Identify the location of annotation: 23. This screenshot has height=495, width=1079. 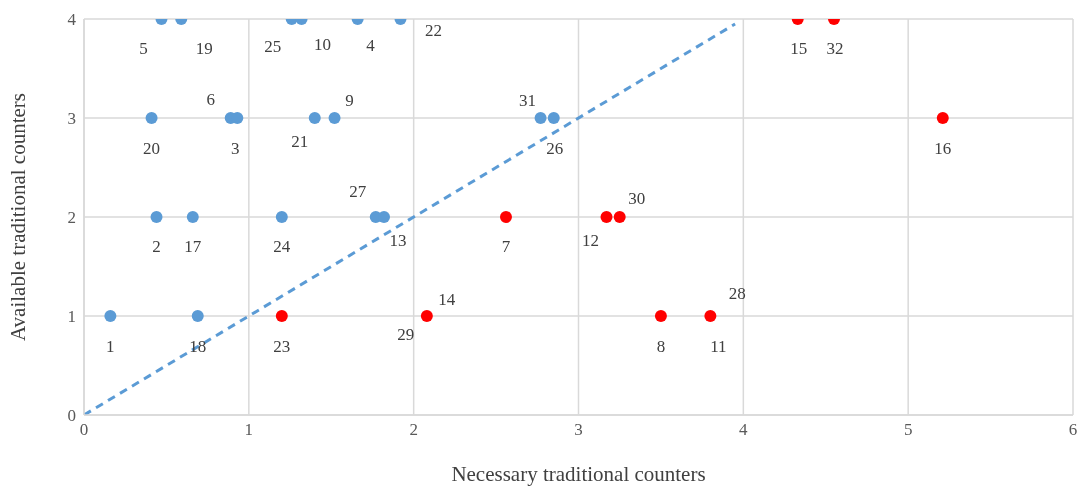
(282, 346).